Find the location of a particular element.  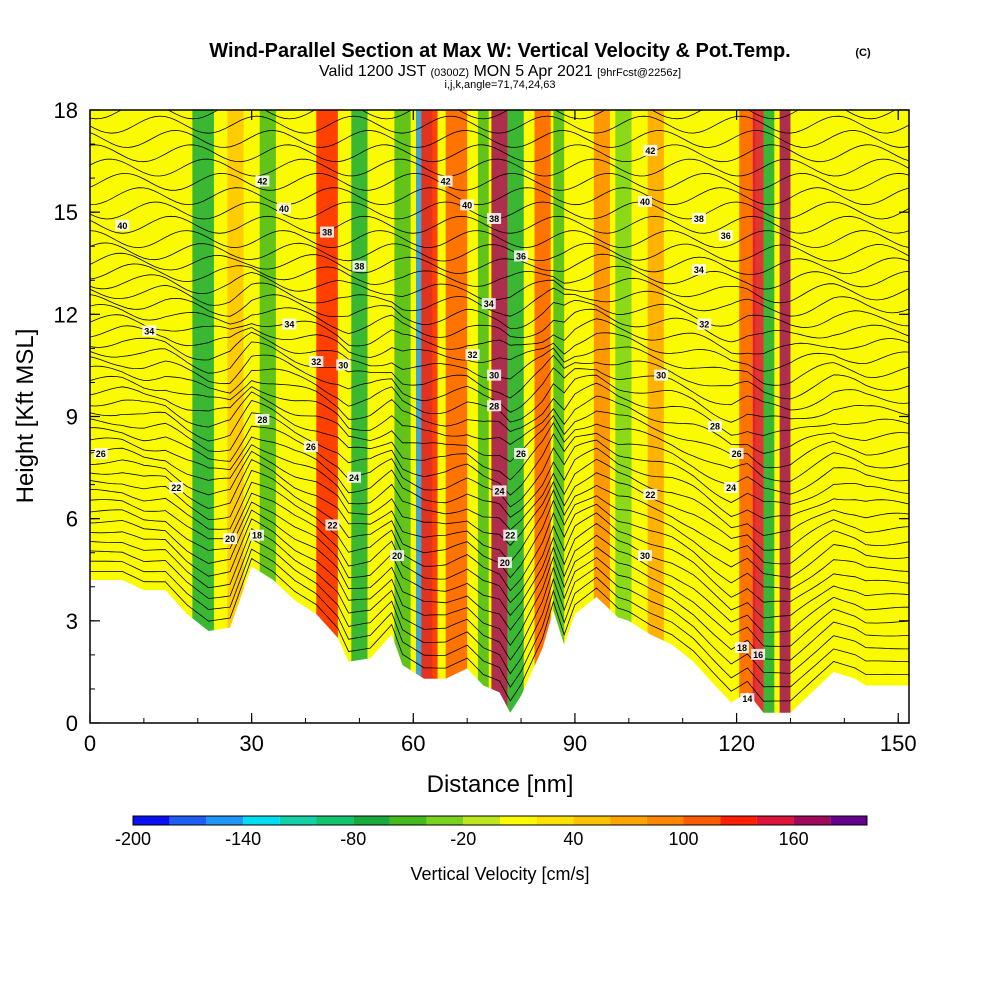

subtitle-zulu: (0300Z) is located at coordinates (449, 73).